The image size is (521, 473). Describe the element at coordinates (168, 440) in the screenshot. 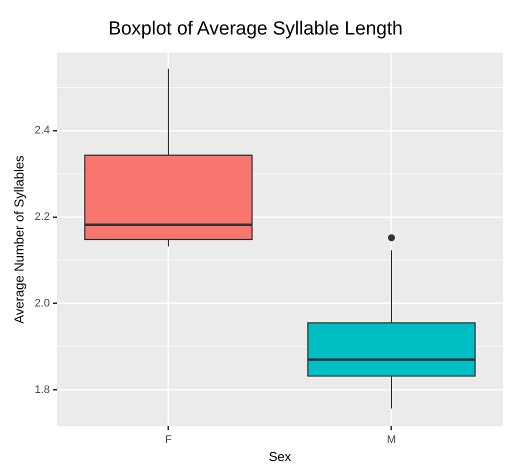

I see `x-tick-label: F` at that location.